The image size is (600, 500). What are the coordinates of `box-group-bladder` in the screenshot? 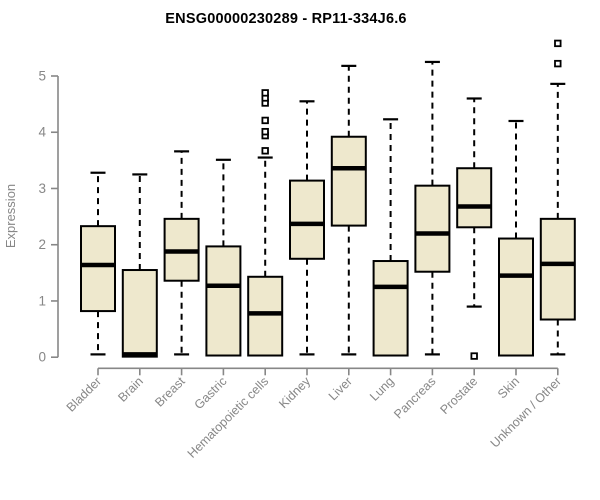 It's located at (98, 263).